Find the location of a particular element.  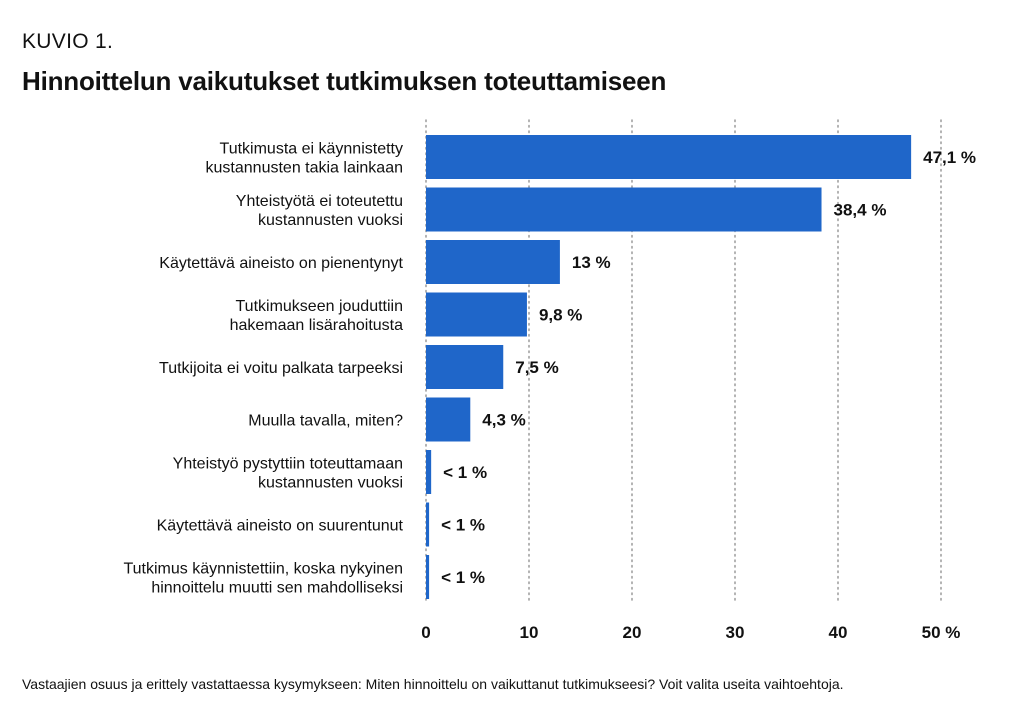

value-label: 4,3 % is located at coordinates (503, 420).